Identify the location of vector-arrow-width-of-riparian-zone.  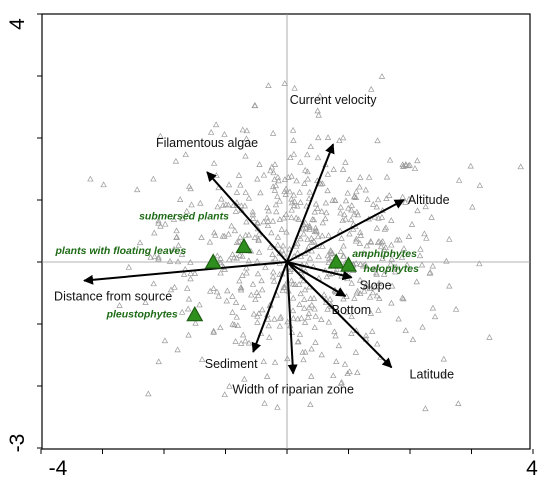
(292, 318).